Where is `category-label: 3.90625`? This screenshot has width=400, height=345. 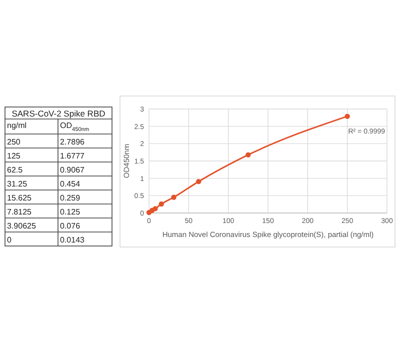
category-label: 3.90625 is located at coordinates (21, 226).